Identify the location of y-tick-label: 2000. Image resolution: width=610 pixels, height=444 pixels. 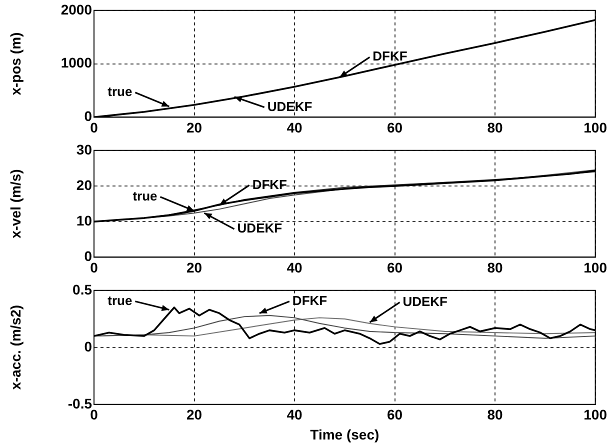
(76, 9).